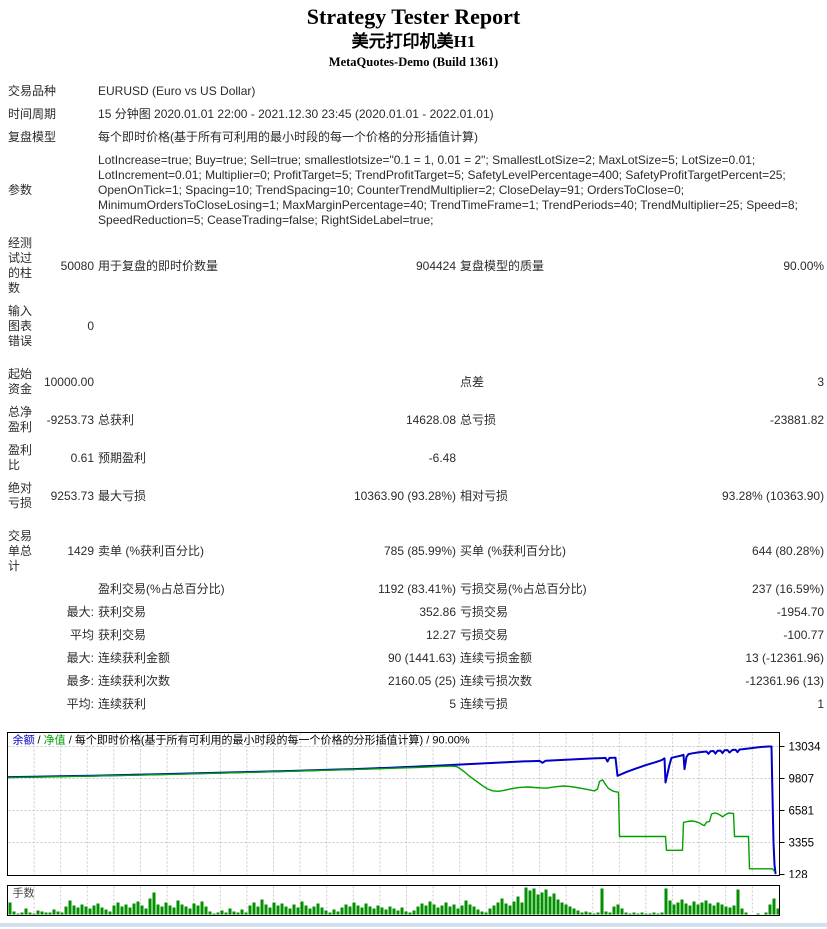 The height and width of the screenshot is (929, 827). I want to click on table-row: 输入图表错误 0, so click(416, 326).